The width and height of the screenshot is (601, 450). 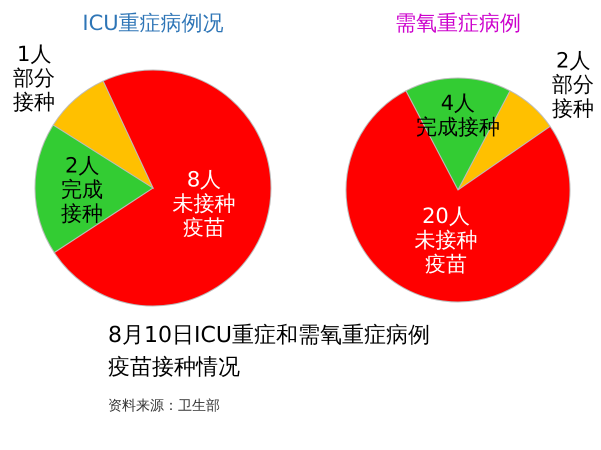 I want to click on data-label: 20人, so click(x=446, y=216).